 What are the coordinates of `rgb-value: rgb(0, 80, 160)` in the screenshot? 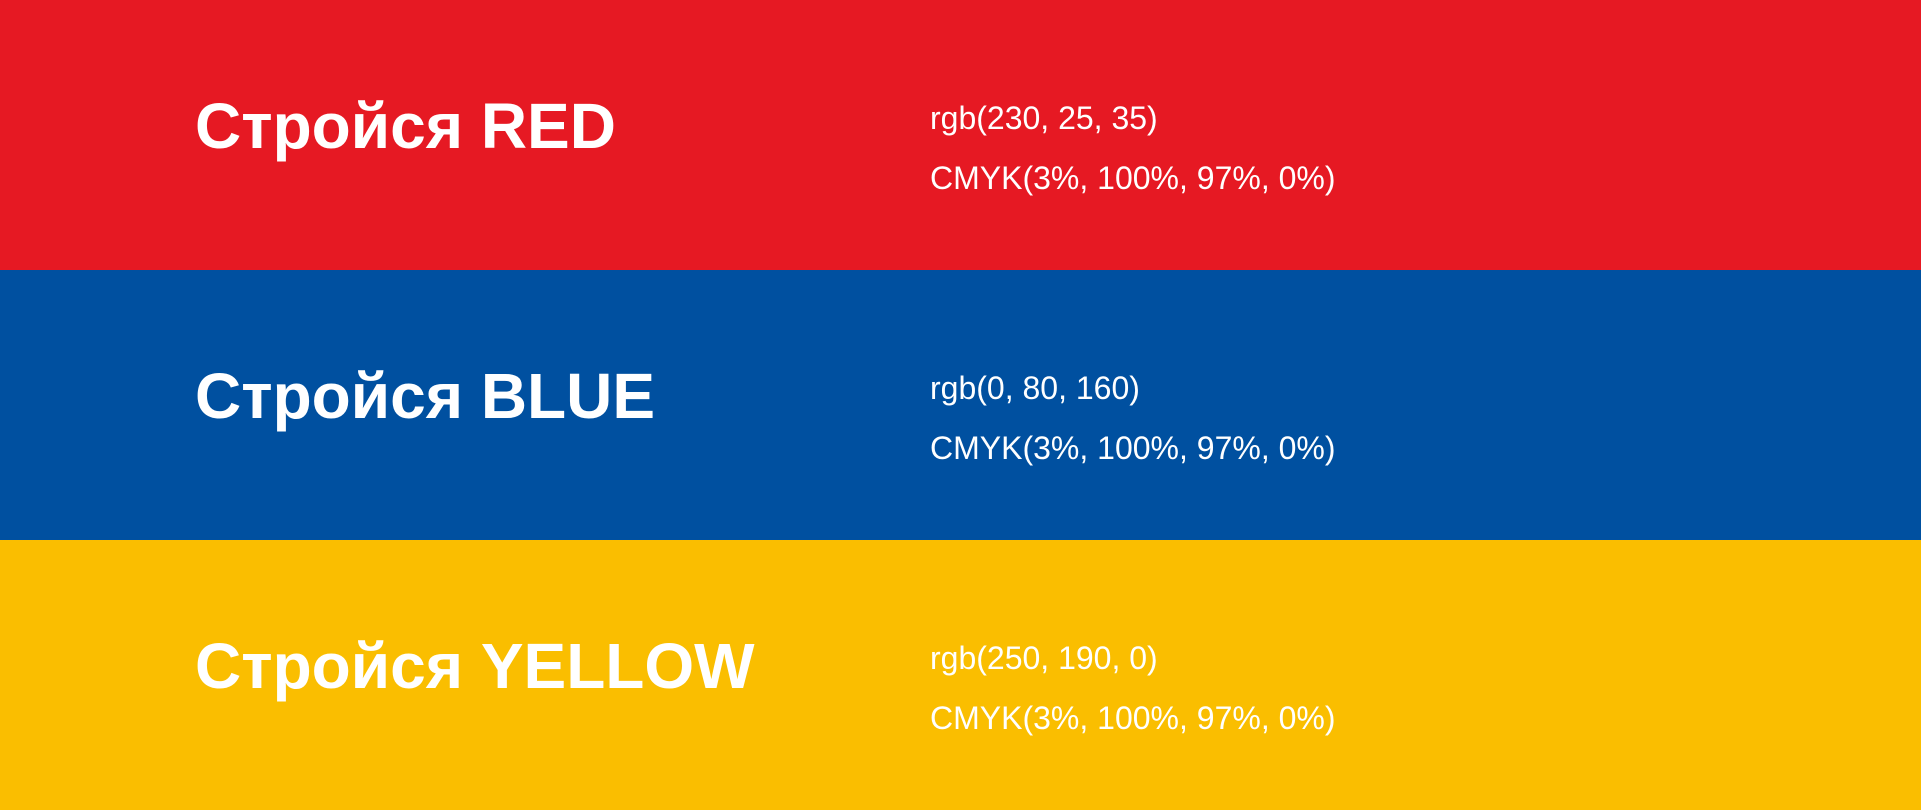 It's located at (1035, 388).